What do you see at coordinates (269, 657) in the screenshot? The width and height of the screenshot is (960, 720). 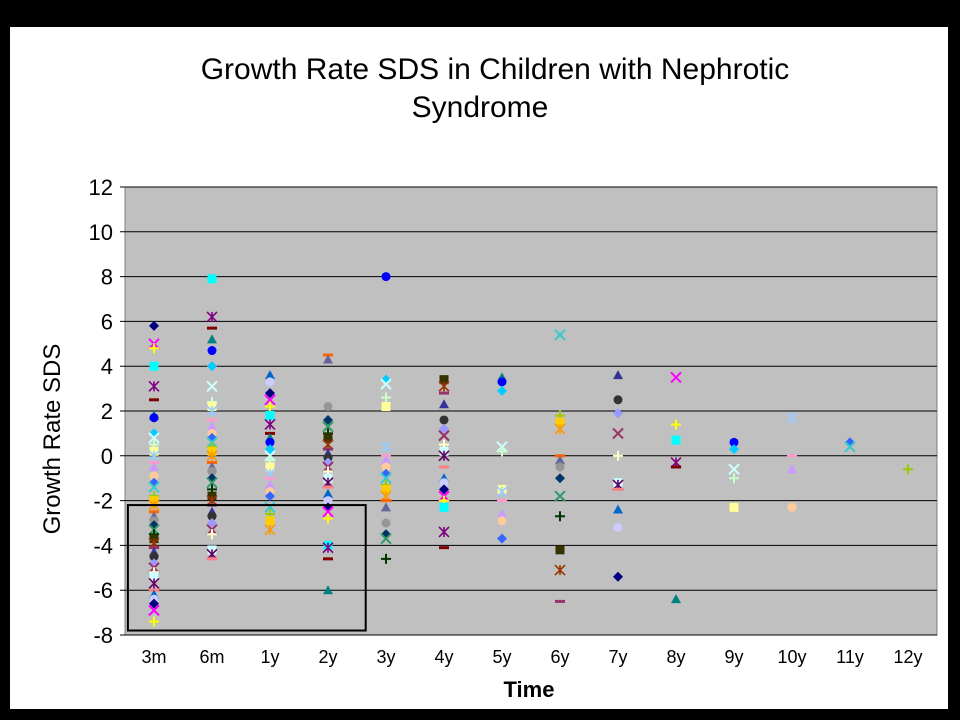 I see `x-tick-label: 1y` at bounding box center [269, 657].